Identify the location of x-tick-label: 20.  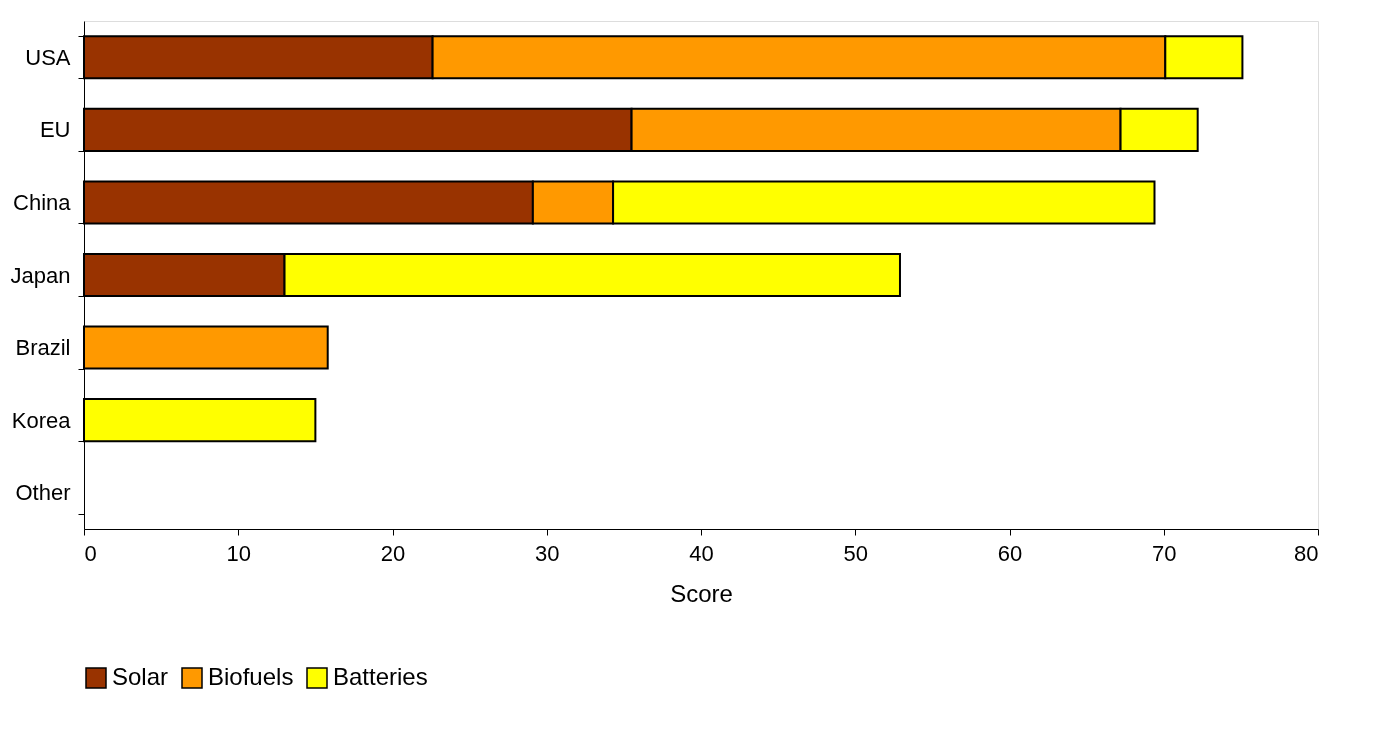
(393, 553).